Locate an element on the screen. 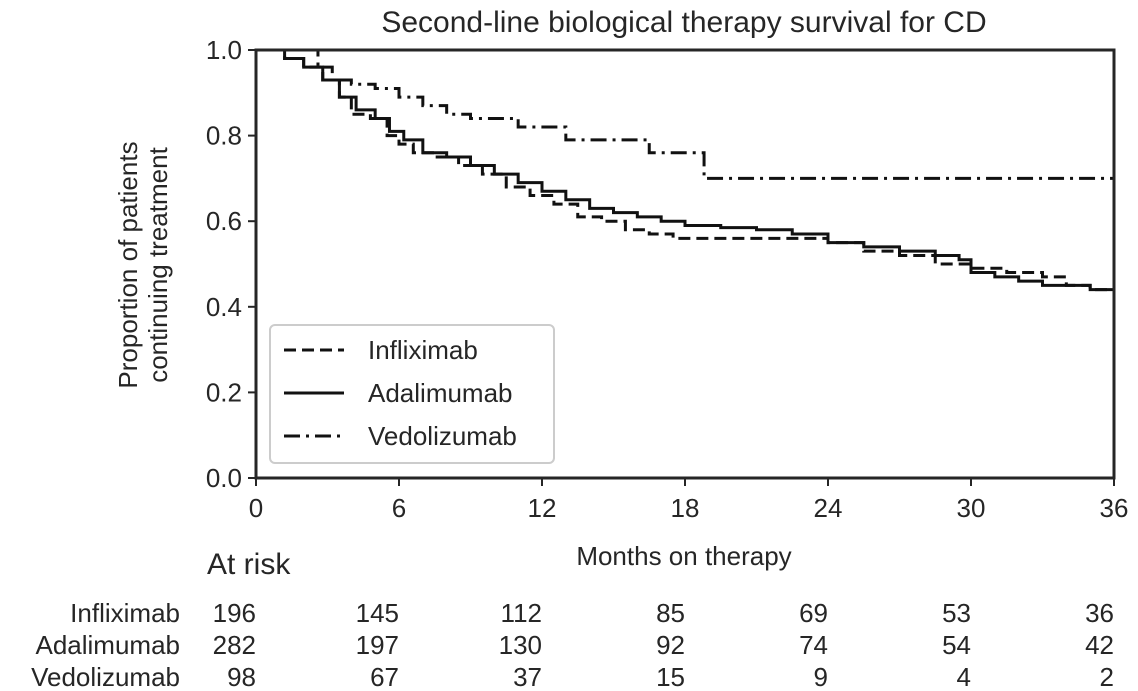  y-tick-label: 1.0 is located at coordinates (224, 50).